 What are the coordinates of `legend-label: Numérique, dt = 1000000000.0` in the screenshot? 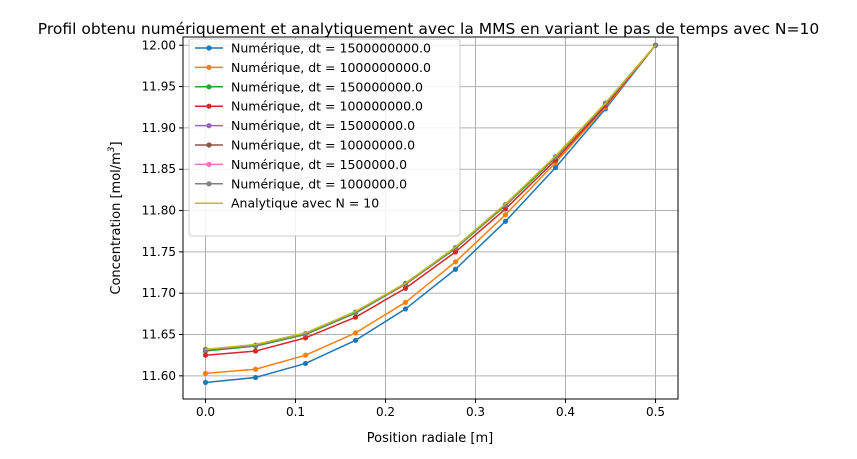 It's located at (331, 67).